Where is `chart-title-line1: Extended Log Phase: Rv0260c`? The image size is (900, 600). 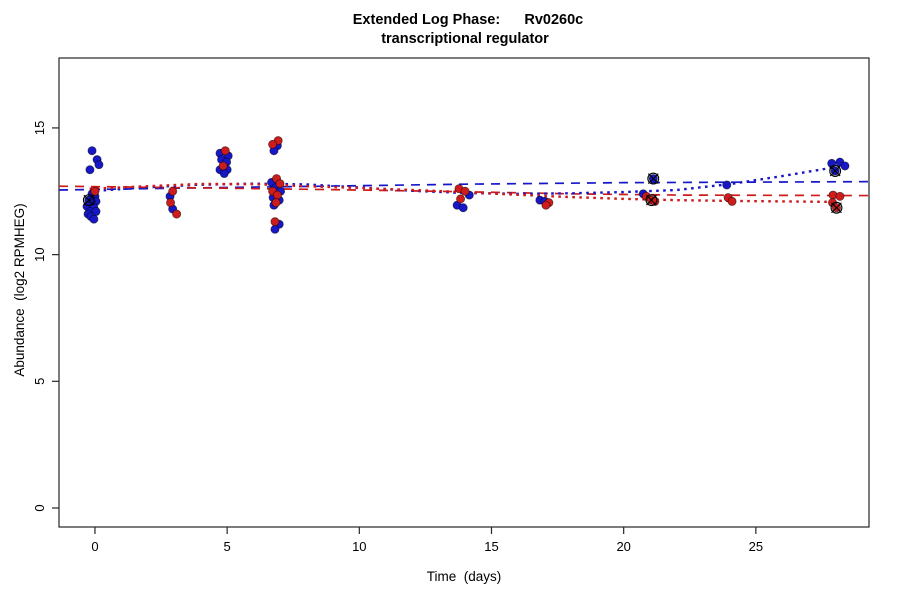 chart-title-line1: Extended Log Phase: Rv0260c is located at coordinates (468, 20).